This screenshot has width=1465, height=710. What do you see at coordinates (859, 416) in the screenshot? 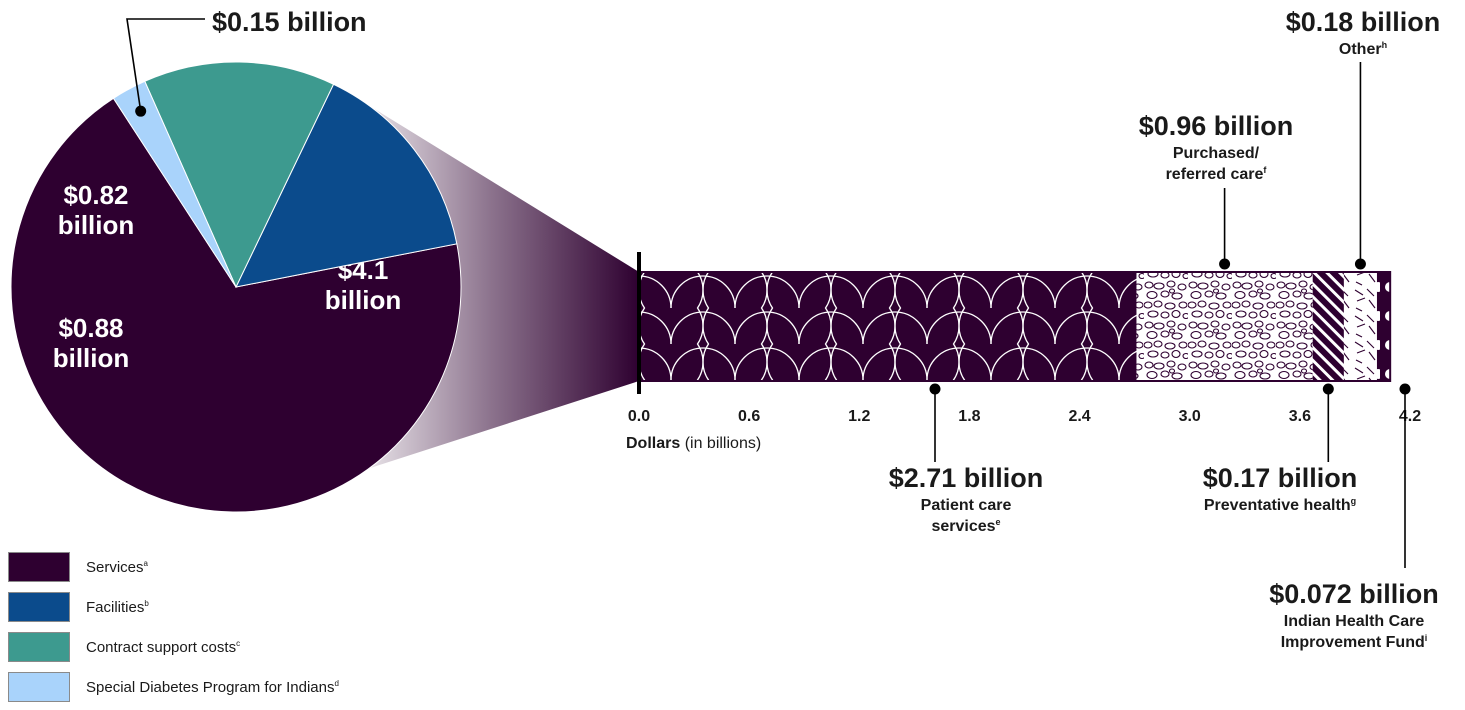
I see `x-tick-label: 1.2` at bounding box center [859, 416].